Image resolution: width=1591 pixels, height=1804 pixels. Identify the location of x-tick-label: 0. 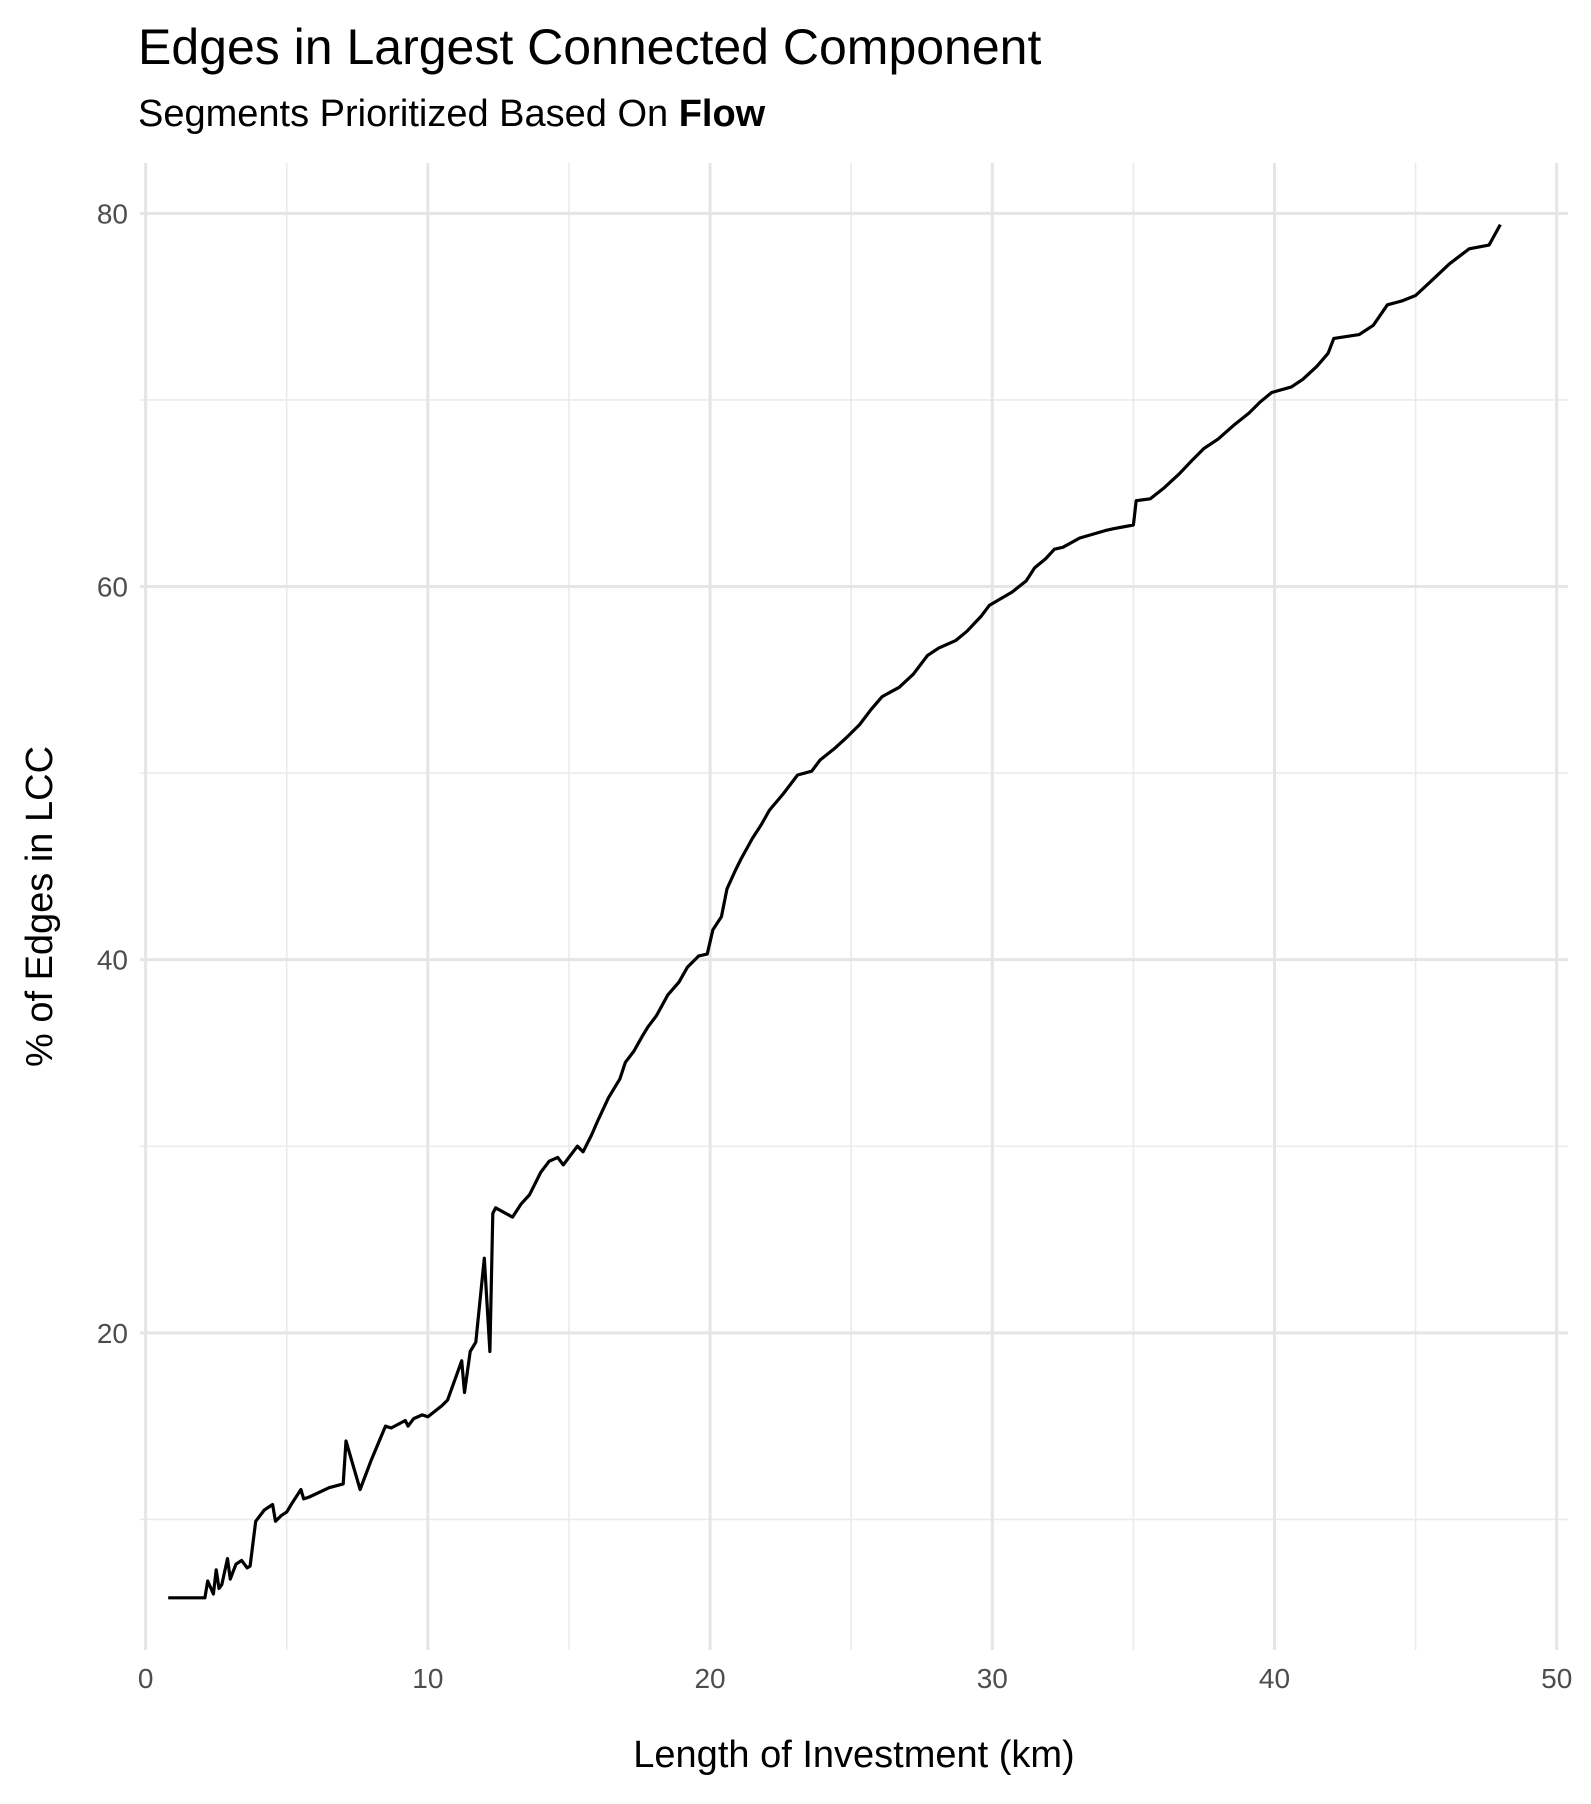
(146, 1678).